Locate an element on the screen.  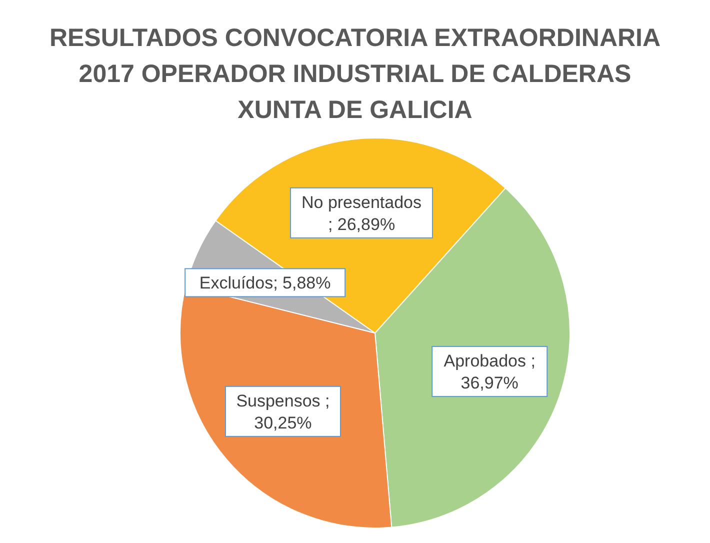
slice-label: Excluídos; 5,88% is located at coordinates (265, 283).